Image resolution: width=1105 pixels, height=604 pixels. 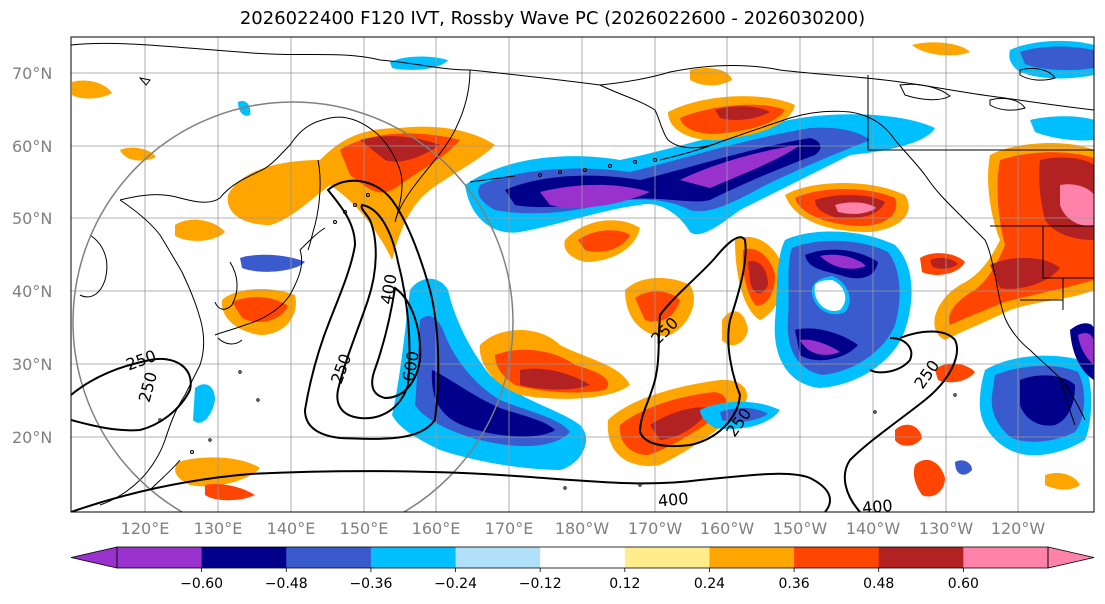 What do you see at coordinates (436, 528) in the screenshot?
I see `lon-label: 160°E` at bounding box center [436, 528].